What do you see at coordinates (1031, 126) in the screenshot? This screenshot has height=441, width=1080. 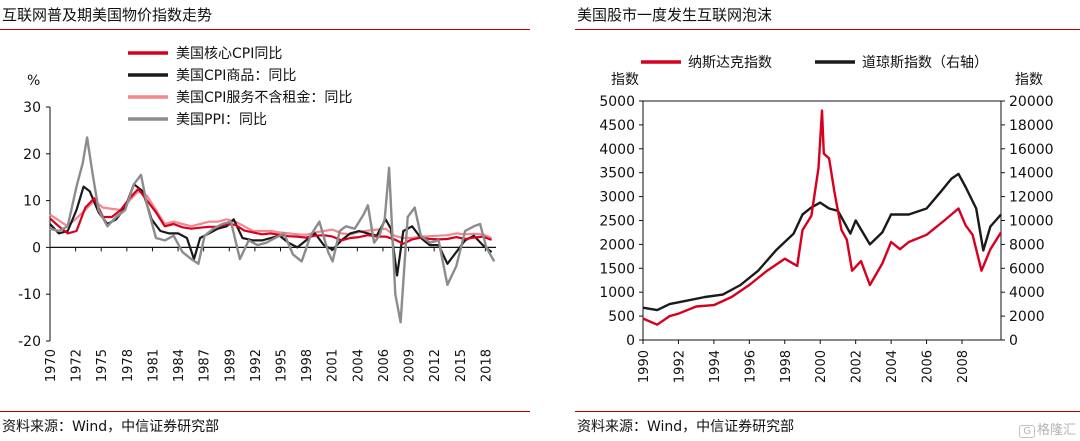 I see `right-right-y-tick-label: 18000` at bounding box center [1031, 126].